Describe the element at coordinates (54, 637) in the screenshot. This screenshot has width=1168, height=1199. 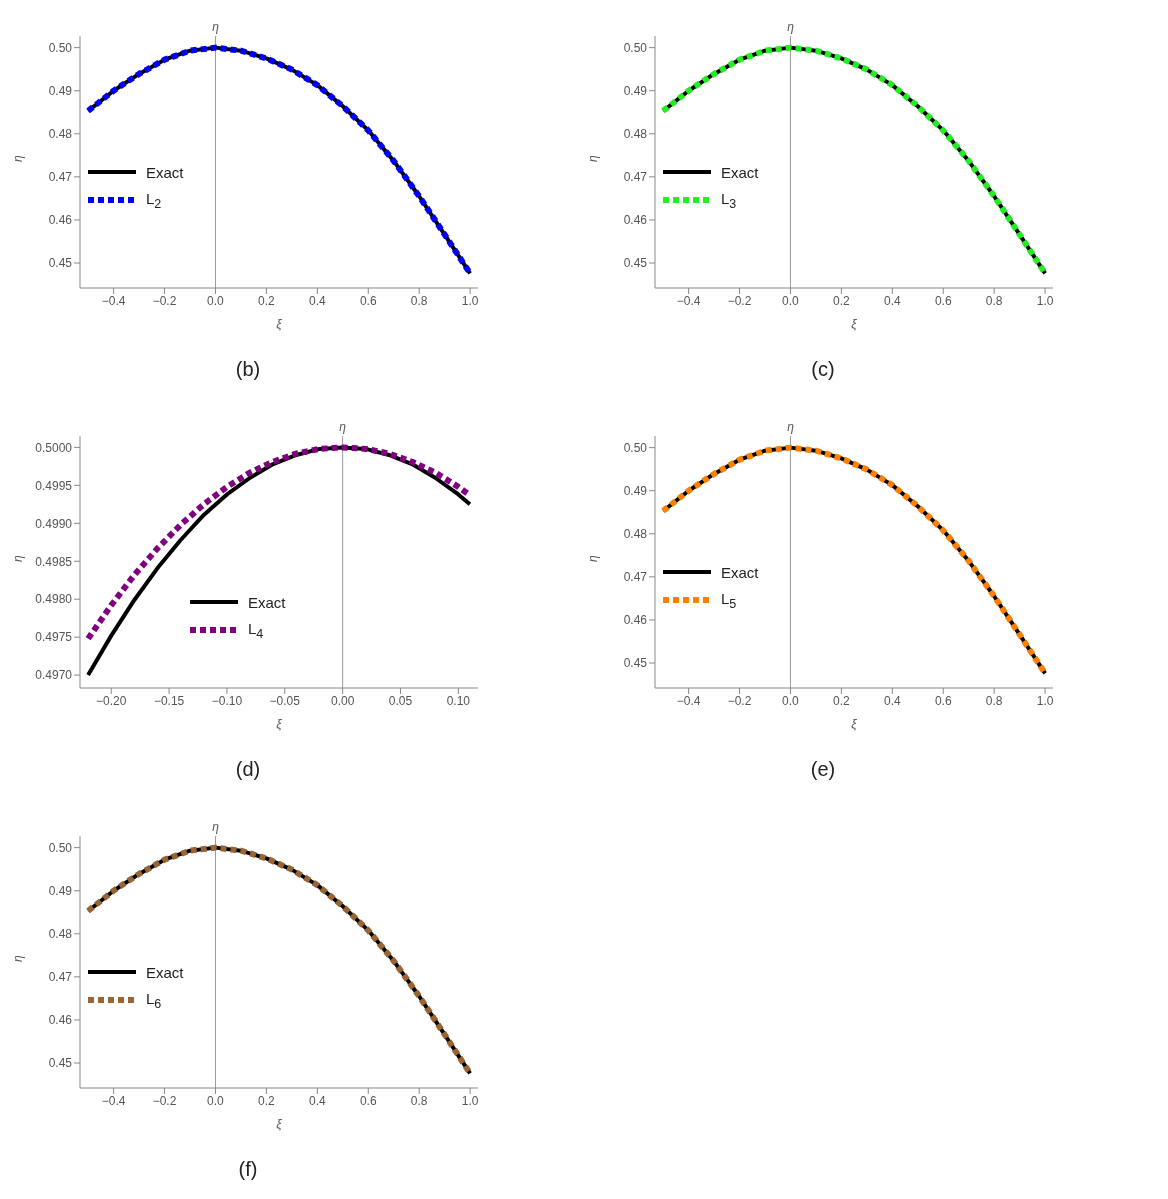
I see `y-tick-label: 0.4975` at that location.